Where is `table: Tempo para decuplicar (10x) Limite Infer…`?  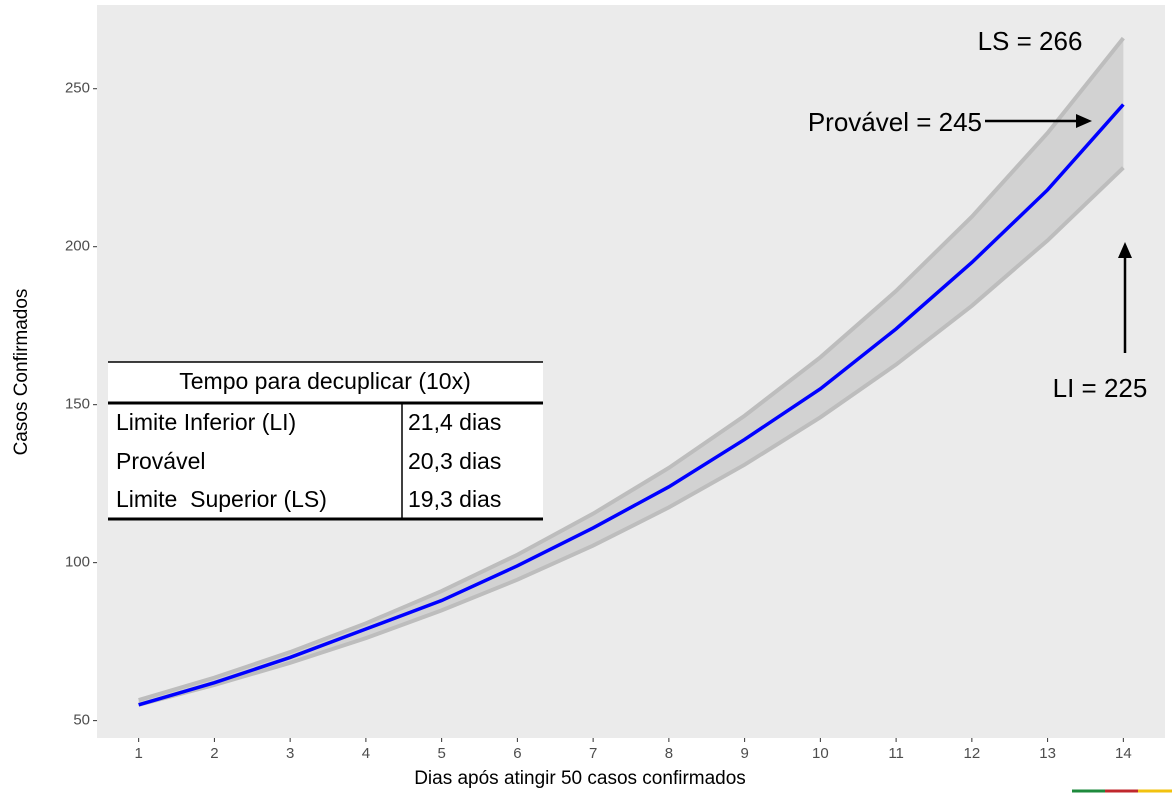
table: Tempo para decuplicar (10x) Limite Infer… is located at coordinates (325, 441).